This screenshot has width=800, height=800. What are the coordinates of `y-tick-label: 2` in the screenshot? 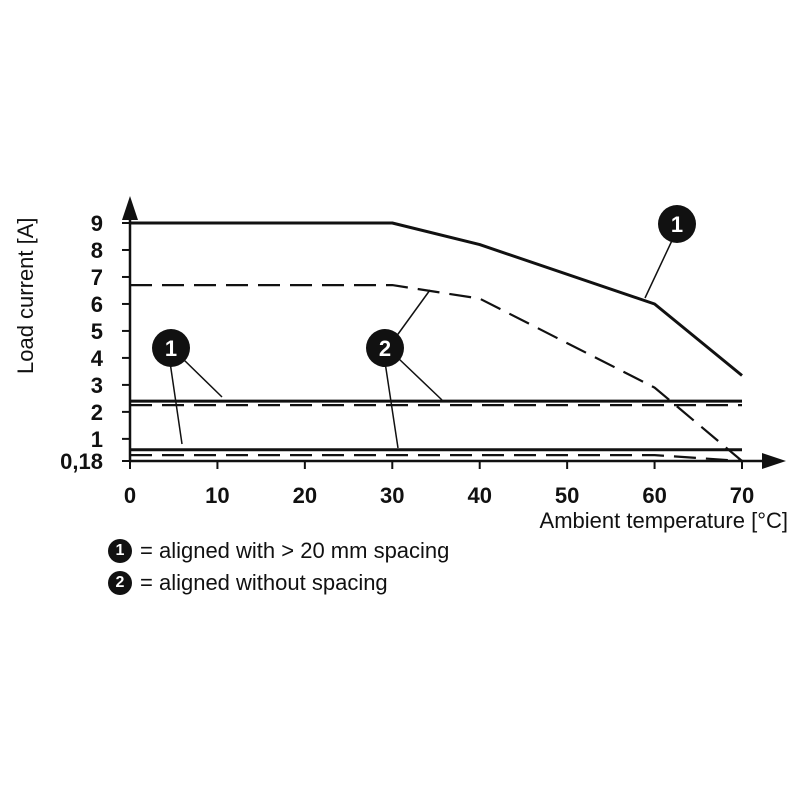 It's located at (97, 412).